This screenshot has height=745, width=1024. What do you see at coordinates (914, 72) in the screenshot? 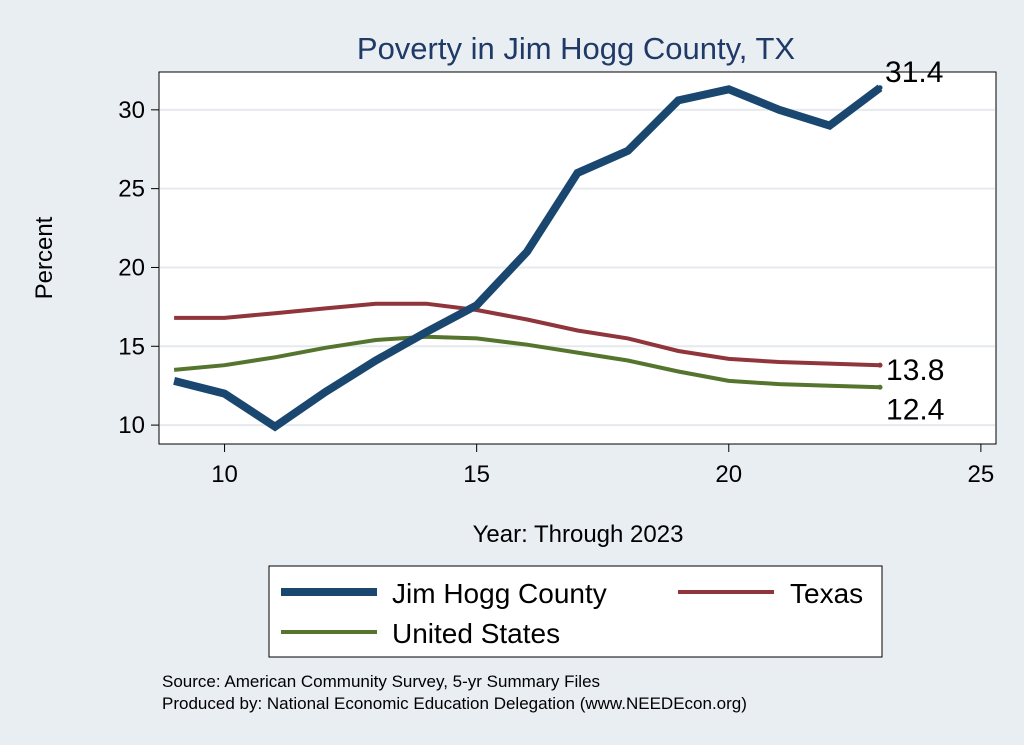
I see `end-label-jim-hogg-county: 31.4` at bounding box center [914, 72].